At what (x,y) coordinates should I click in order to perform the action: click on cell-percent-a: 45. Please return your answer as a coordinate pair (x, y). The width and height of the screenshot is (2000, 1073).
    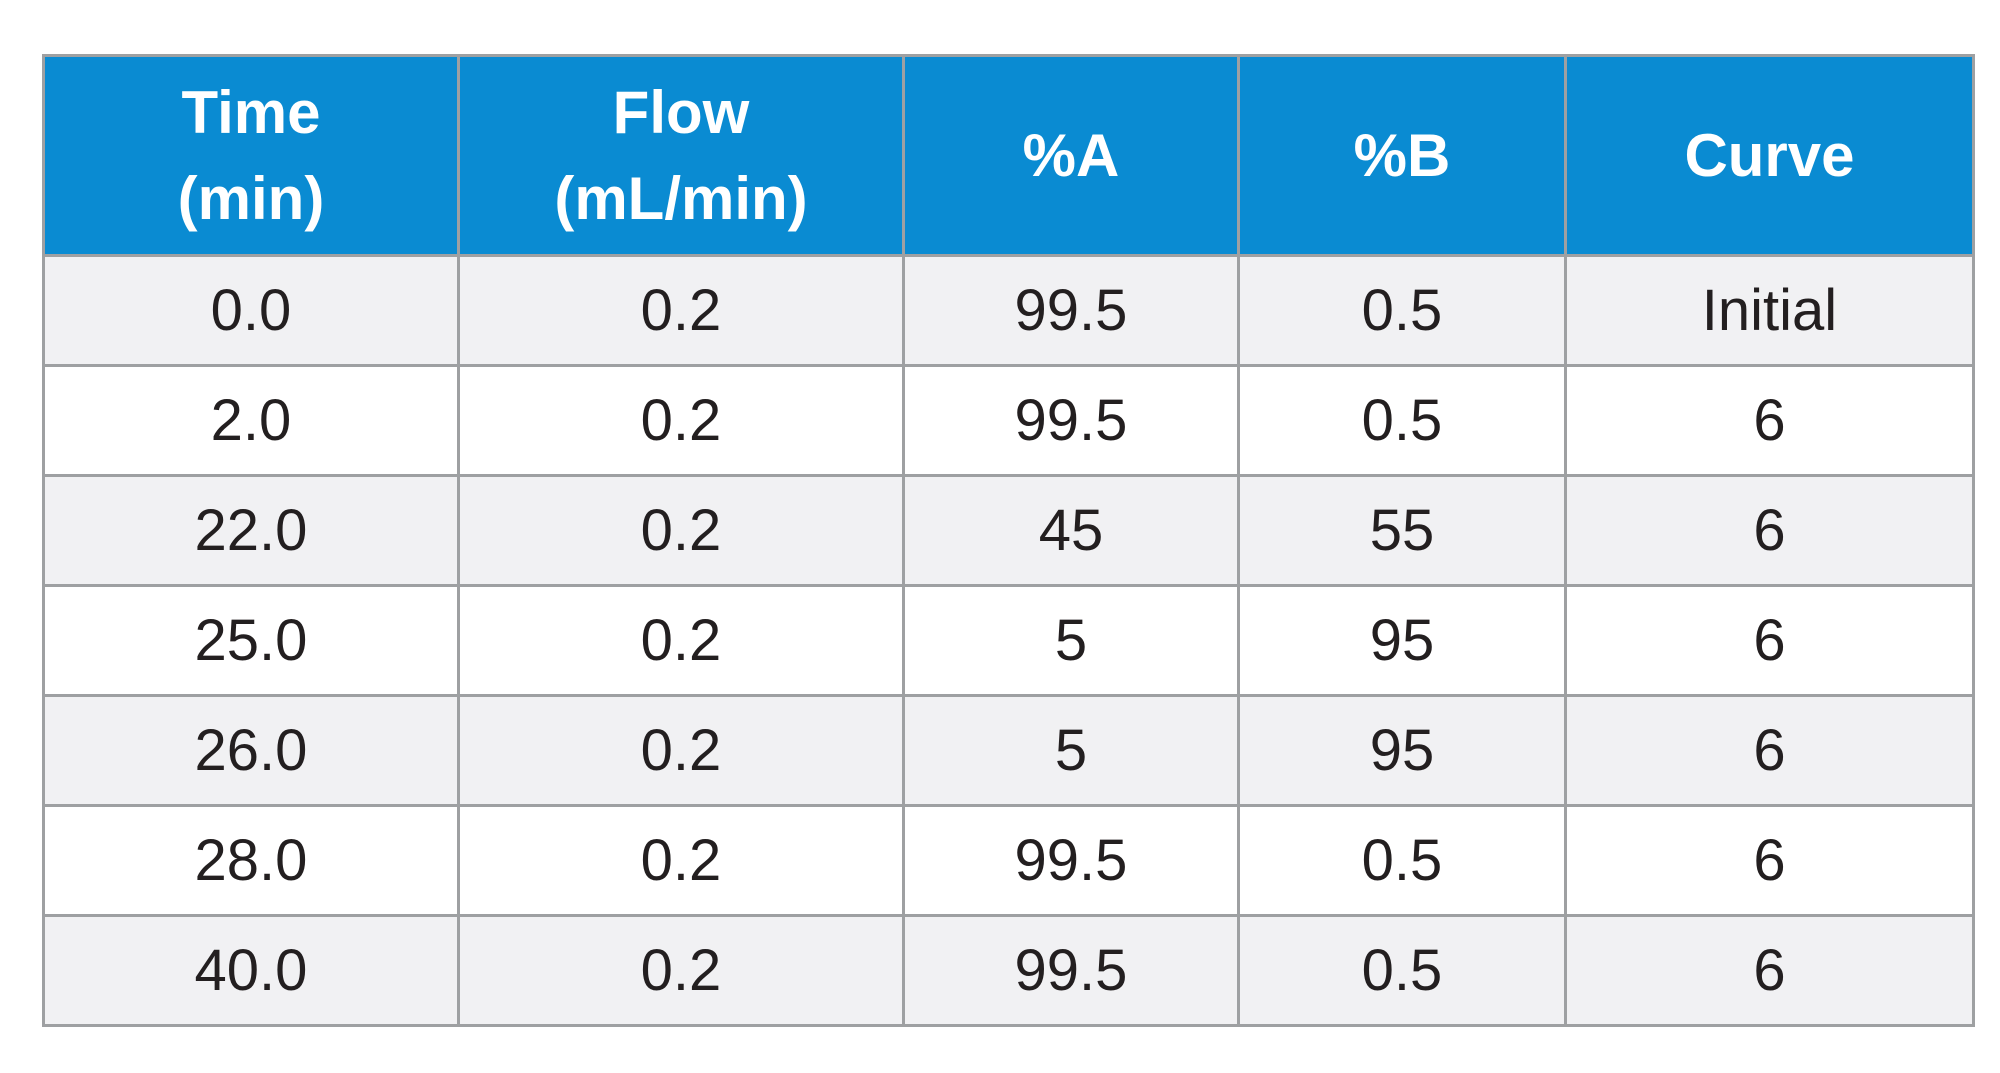
    Looking at the image, I should click on (1071, 530).